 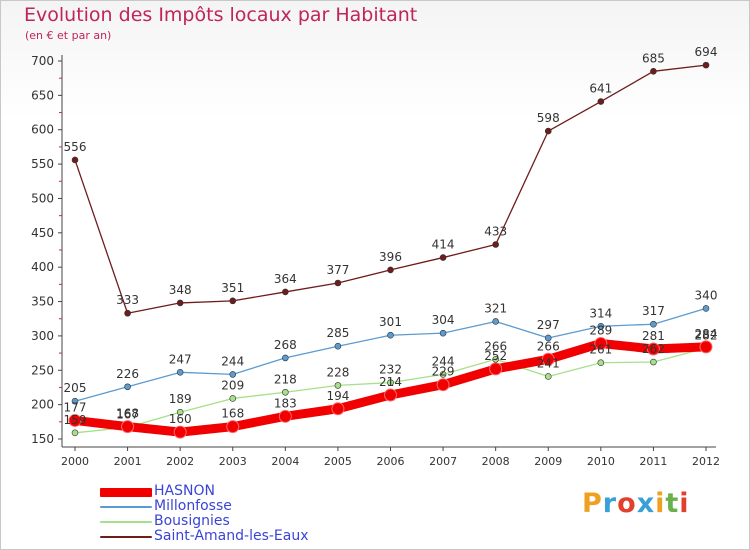 I want to click on legend-label: Bousignies, so click(x=192, y=521).